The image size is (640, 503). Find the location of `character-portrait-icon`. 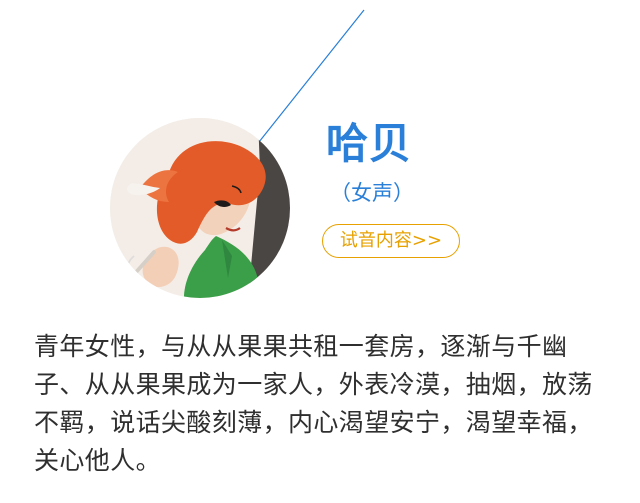

character-portrait-icon is located at coordinates (200, 208).